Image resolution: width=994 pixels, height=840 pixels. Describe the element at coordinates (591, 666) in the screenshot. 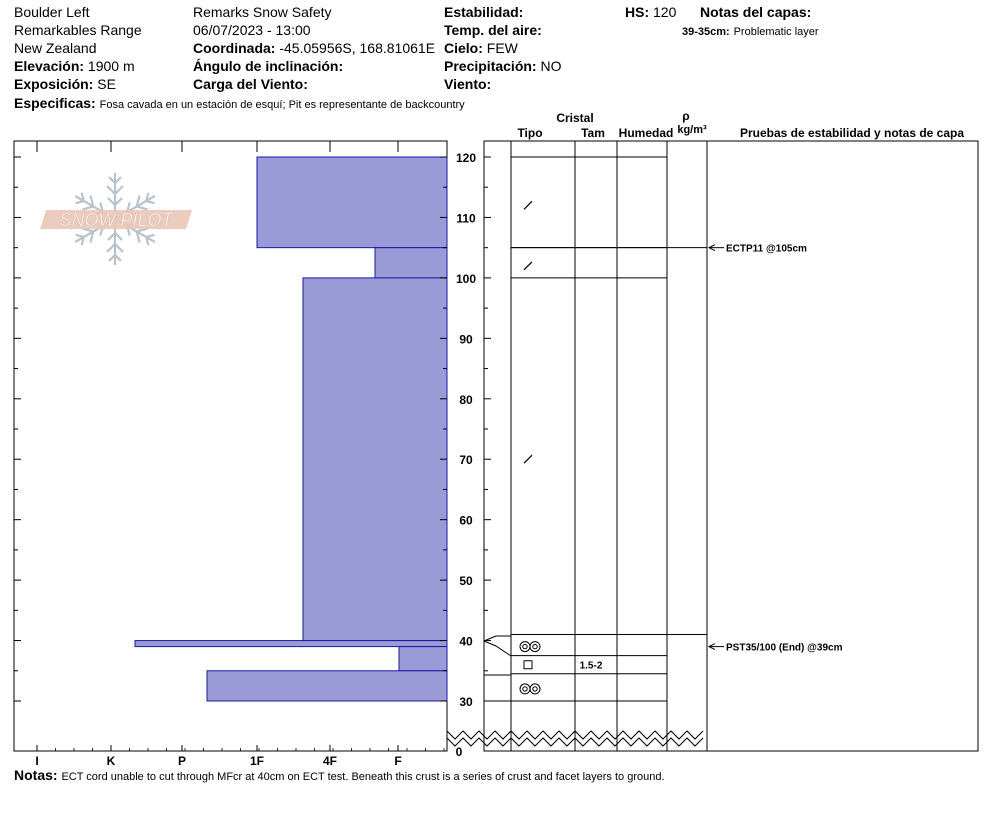

I see `grain-size-label: 1.5-2` at that location.